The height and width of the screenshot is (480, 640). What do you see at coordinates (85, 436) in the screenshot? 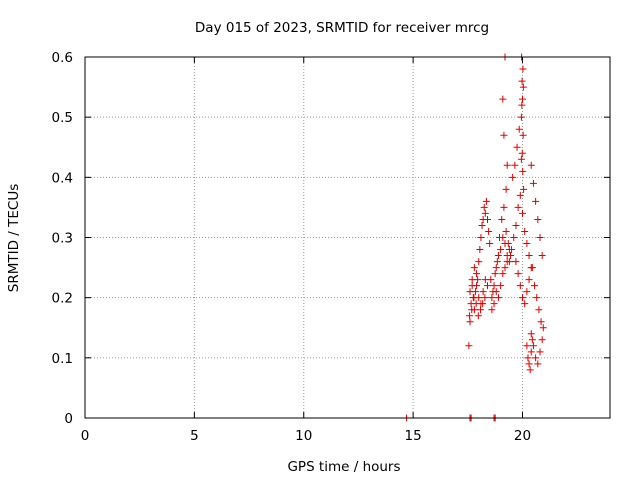
I see `x-tick-label: 0` at bounding box center [85, 436].